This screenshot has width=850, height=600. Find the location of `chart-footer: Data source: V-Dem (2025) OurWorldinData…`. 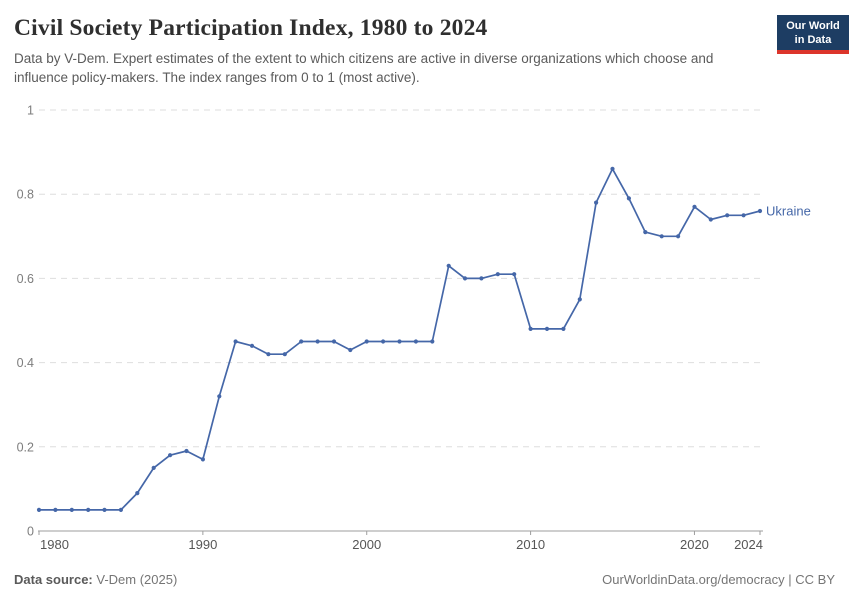

chart-footer: Data source: V-Dem (2025) OurWorldinData… is located at coordinates (424, 579).